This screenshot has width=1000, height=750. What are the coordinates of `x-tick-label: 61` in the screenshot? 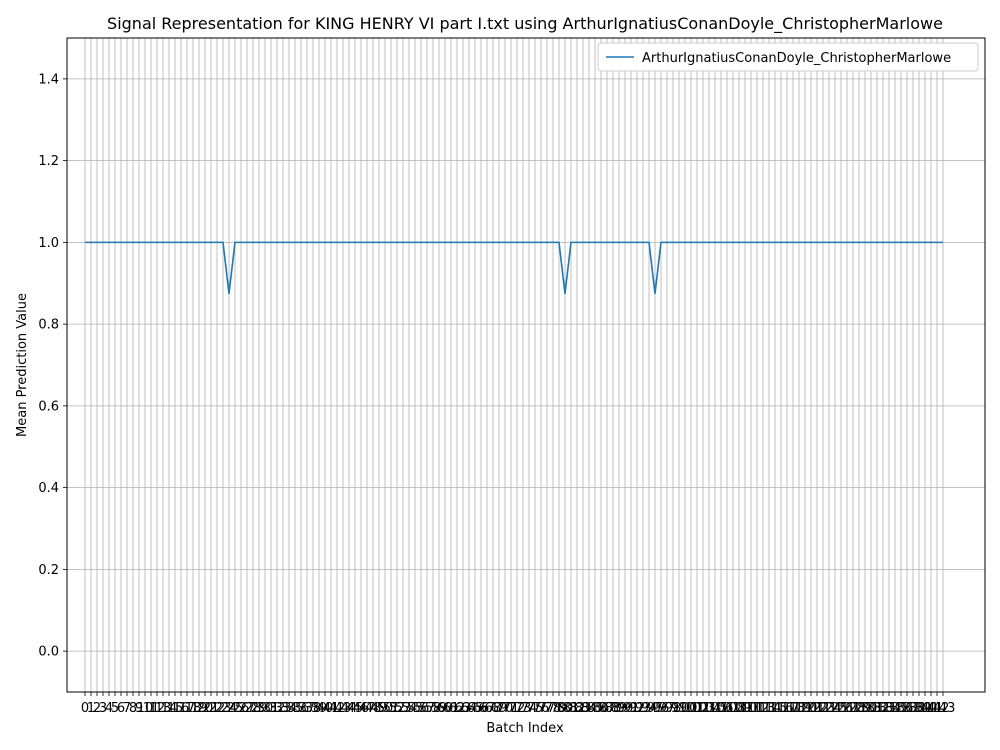 It's located at (451, 708).